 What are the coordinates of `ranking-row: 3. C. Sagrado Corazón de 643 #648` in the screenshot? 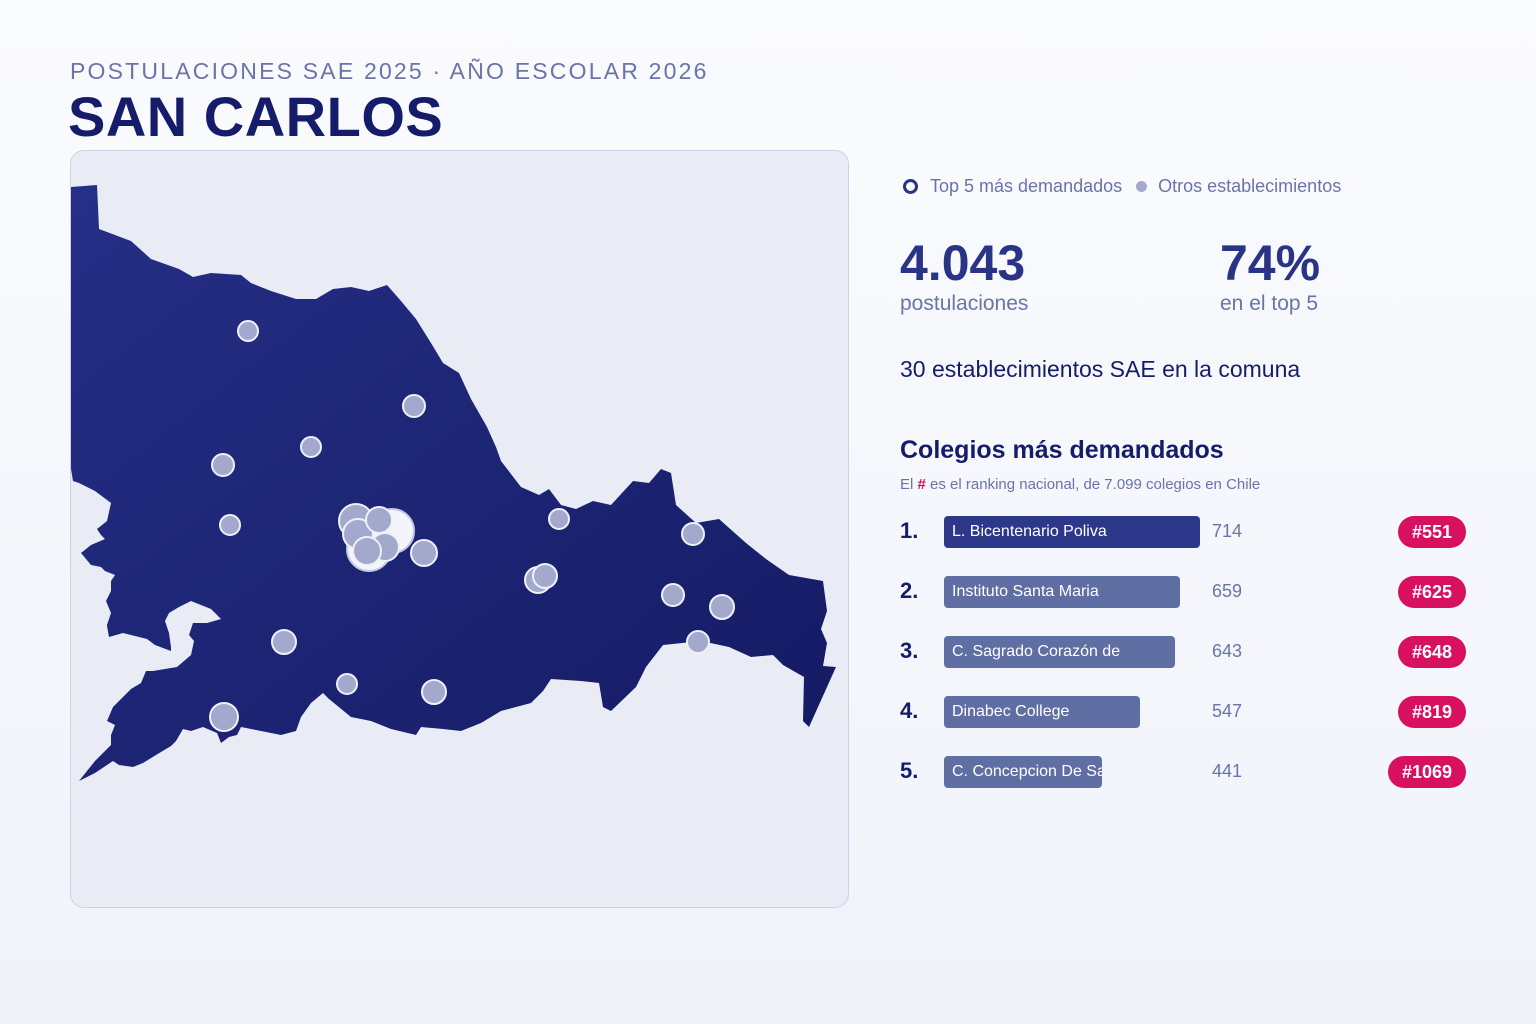 It's located at (1183, 652).